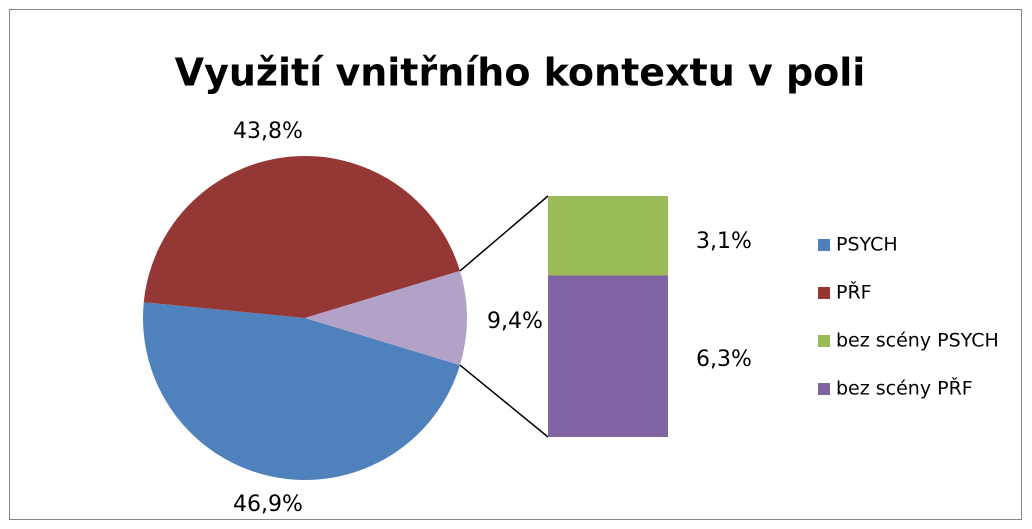 The height and width of the screenshot is (529, 1032). Describe the element at coordinates (854, 292) in the screenshot. I see `legend-label: PŘF` at that location.